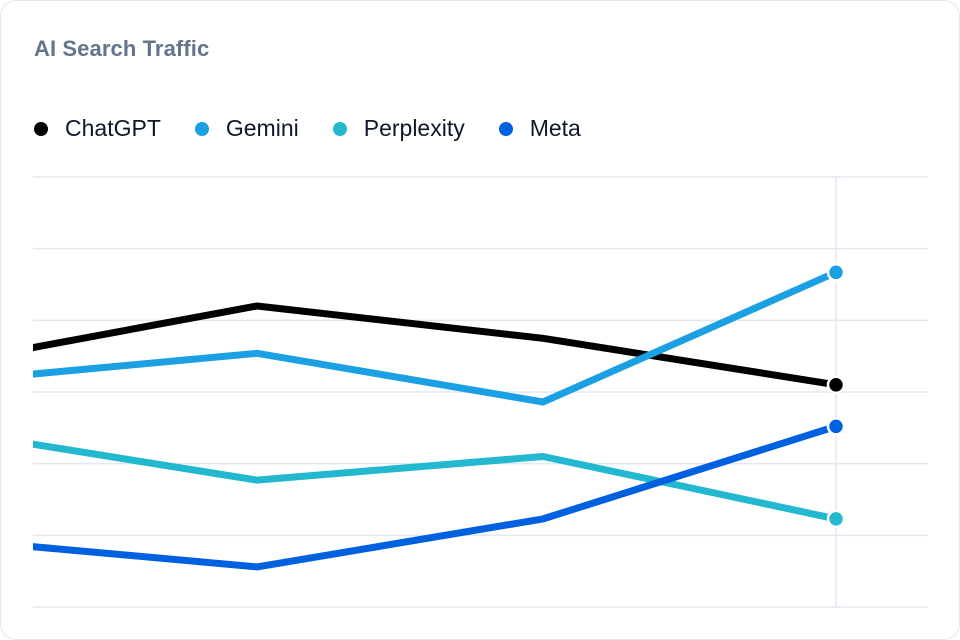 The width and height of the screenshot is (960, 640). What do you see at coordinates (435, 345) in the screenshot?
I see `series-line-chatgpt` at bounding box center [435, 345].